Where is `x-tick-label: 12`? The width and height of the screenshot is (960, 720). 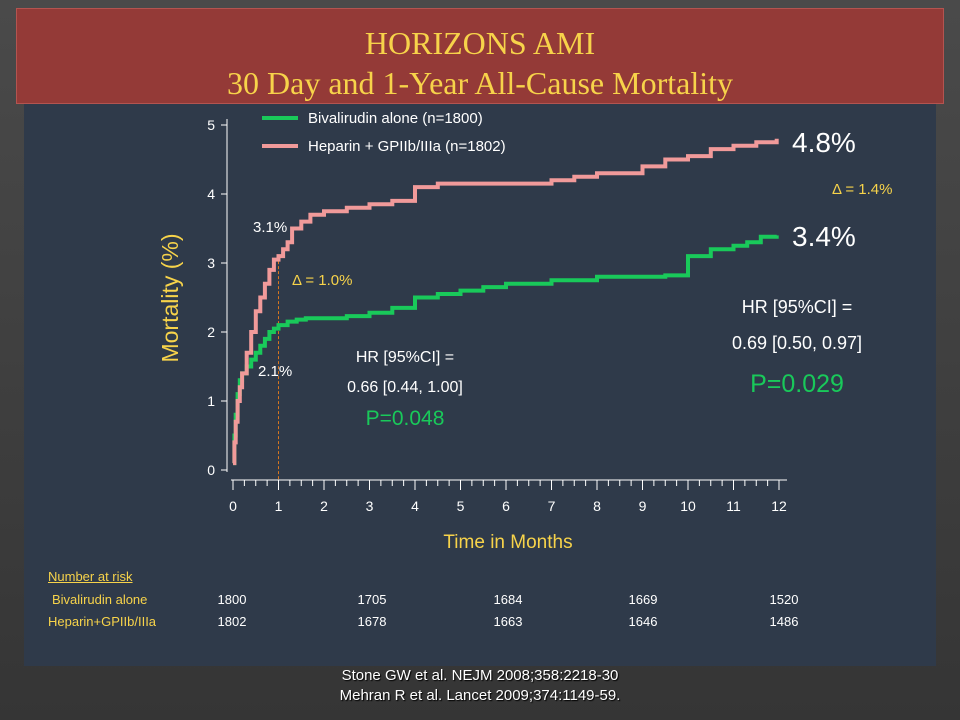 x-tick-label: 12 is located at coordinates (779, 506).